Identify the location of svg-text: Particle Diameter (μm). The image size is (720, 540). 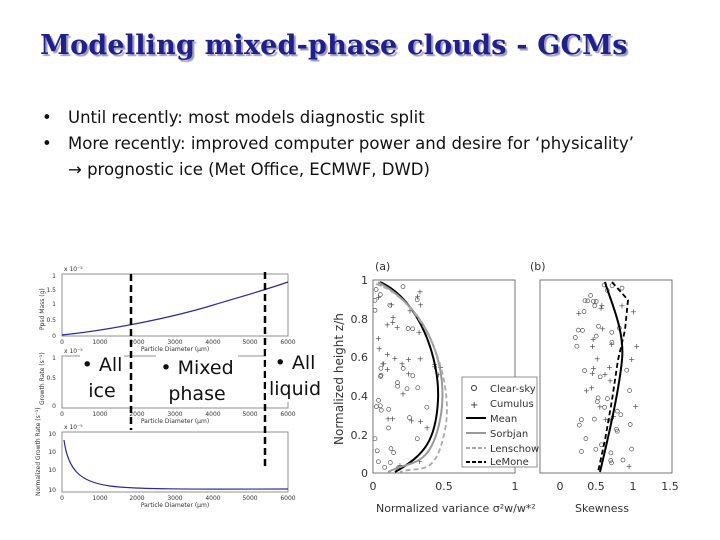
(175, 349).